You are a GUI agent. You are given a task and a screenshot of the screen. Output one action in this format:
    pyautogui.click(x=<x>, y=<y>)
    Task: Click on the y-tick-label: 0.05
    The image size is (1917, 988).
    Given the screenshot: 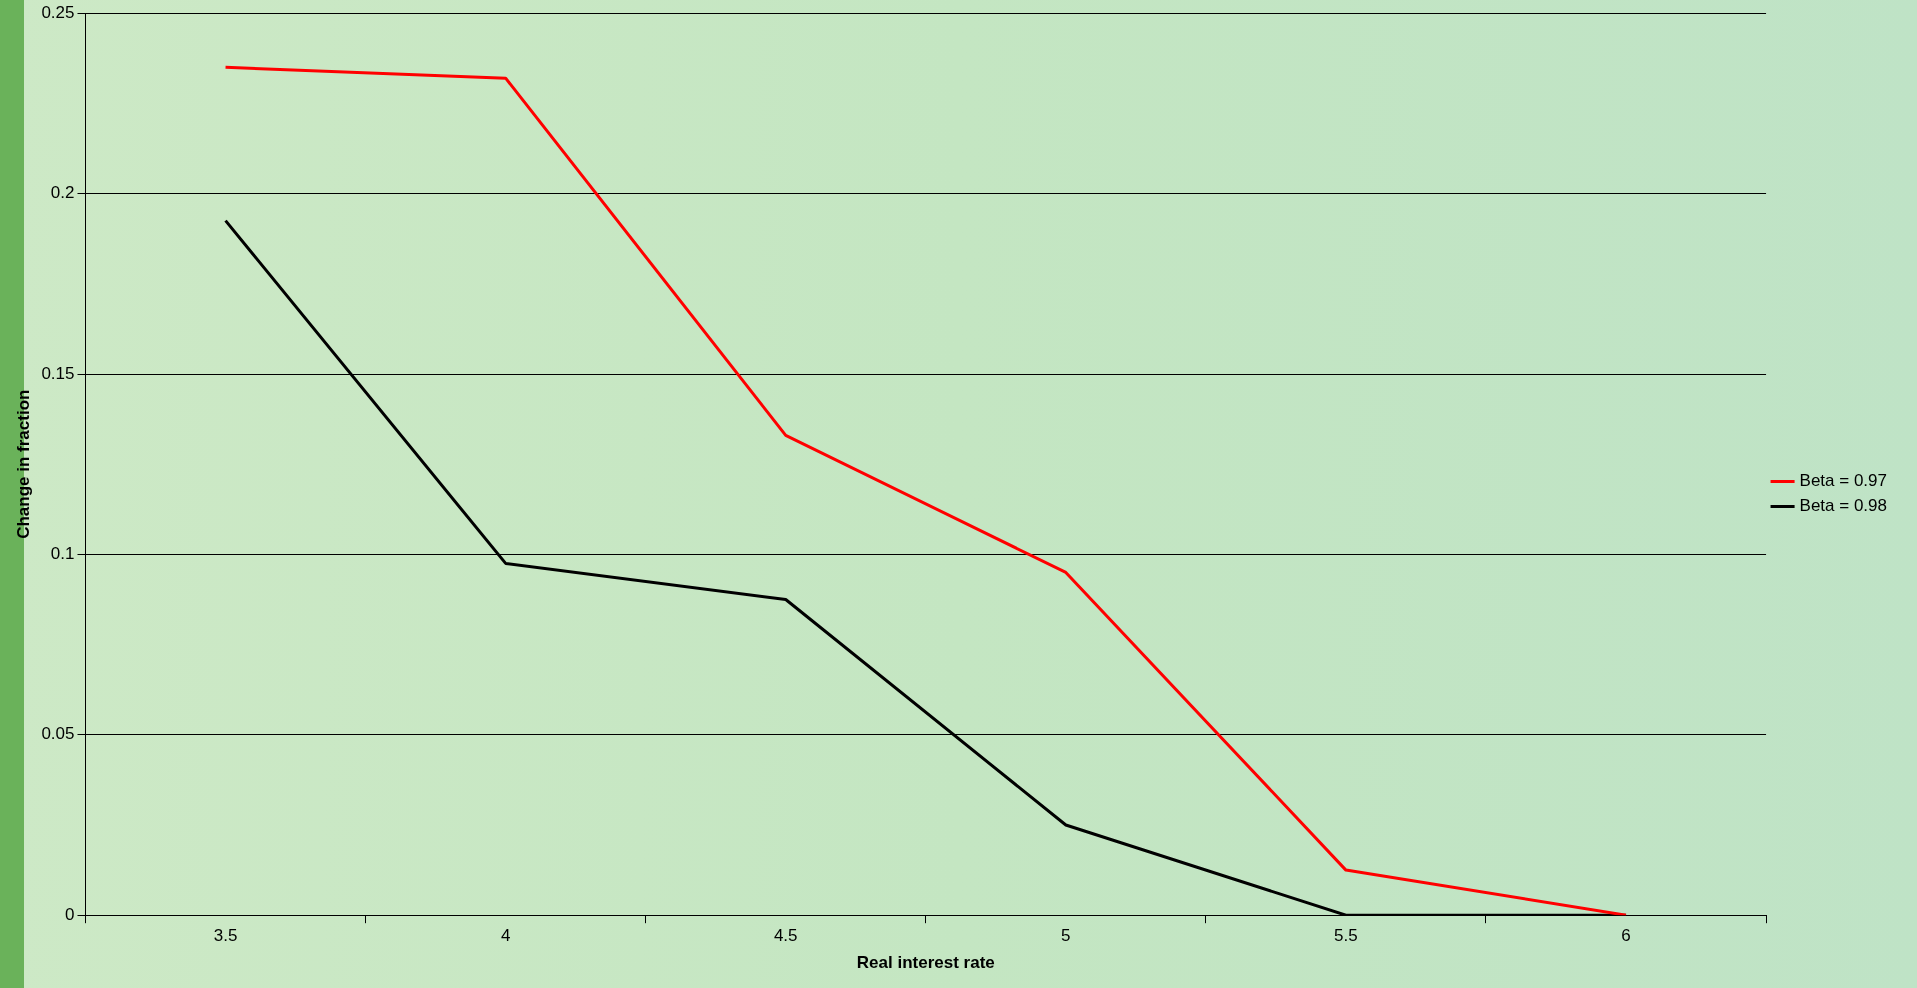 What is the action you would take?
    pyautogui.click(x=58, y=734)
    